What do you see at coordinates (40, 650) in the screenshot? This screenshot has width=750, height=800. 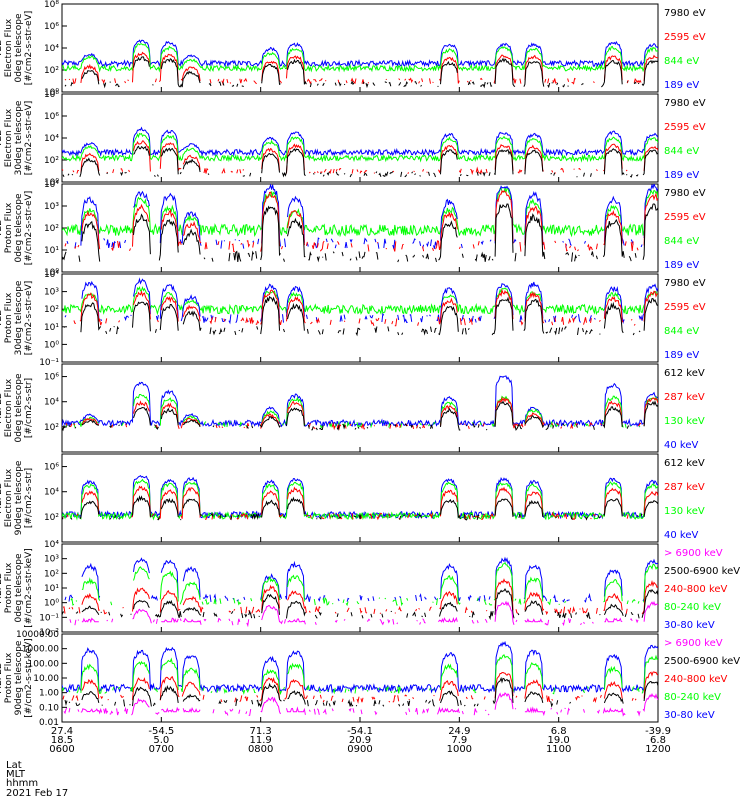 I see `y-tick-label: 1000.00` at bounding box center [40, 650].